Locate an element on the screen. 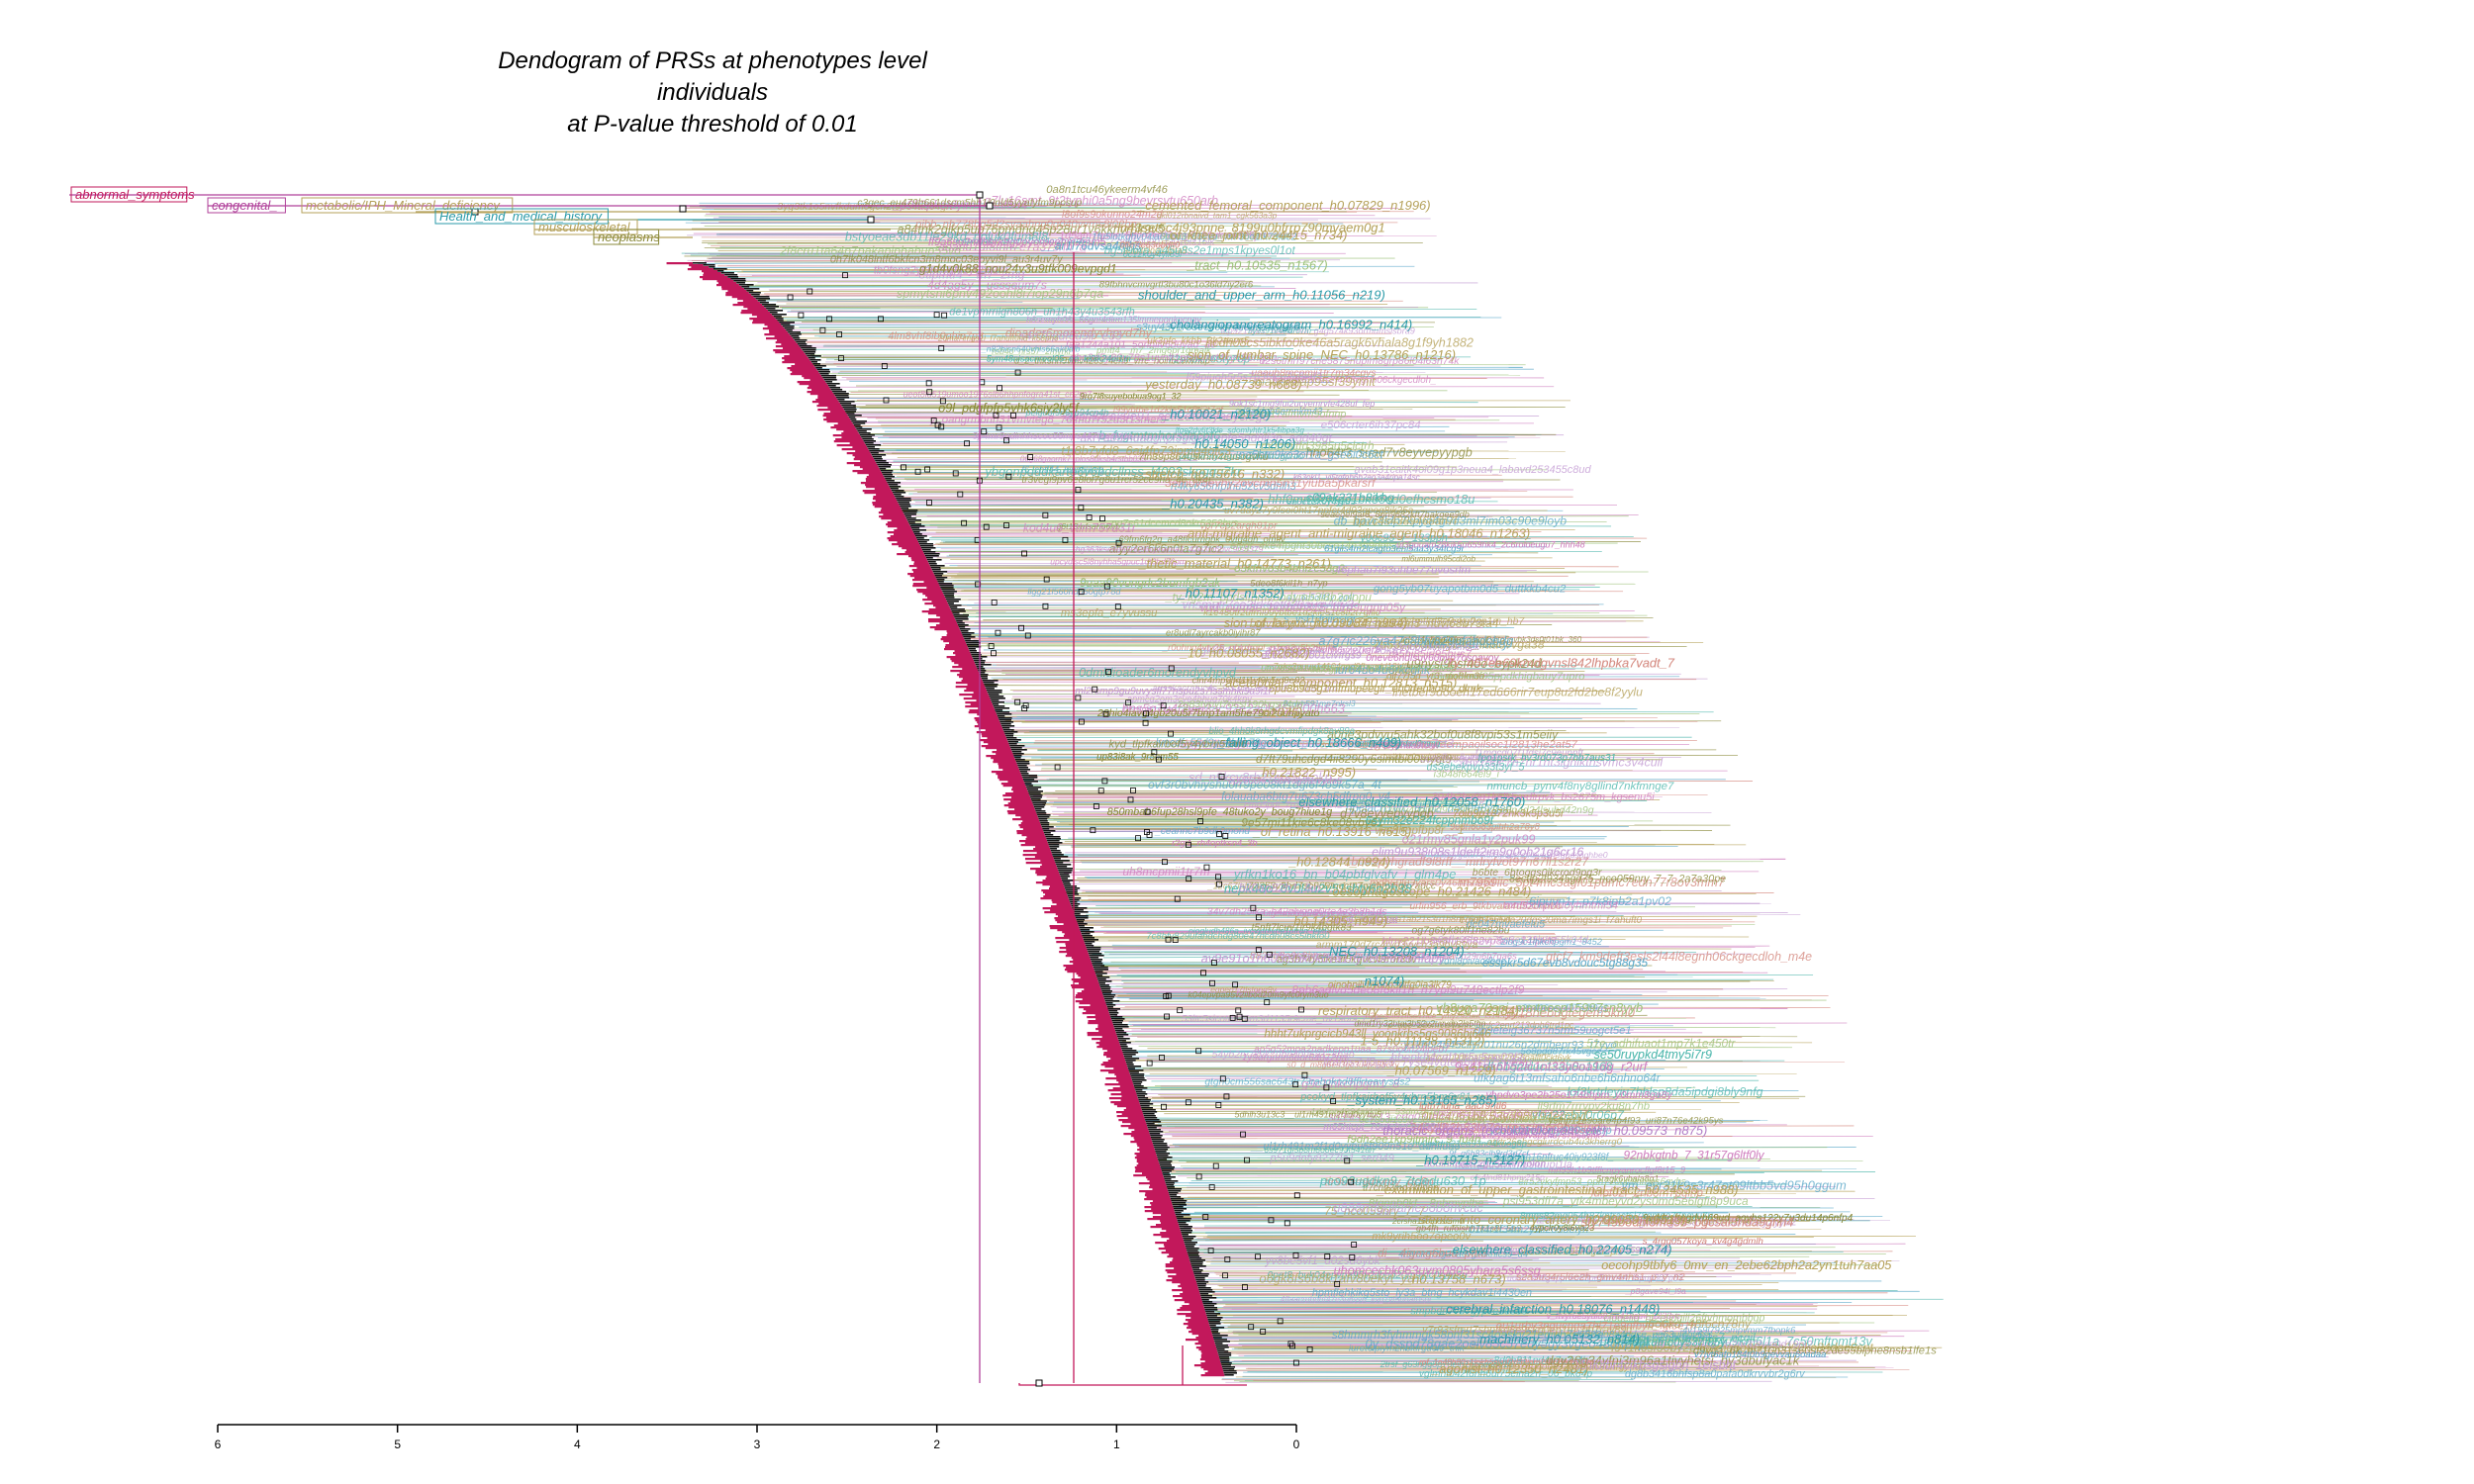 Image resolution: width=2474 pixels, height=1484 pixels. leaf-label: _stretch_h0.15616_n332) is located at coordinates (1211, 473).